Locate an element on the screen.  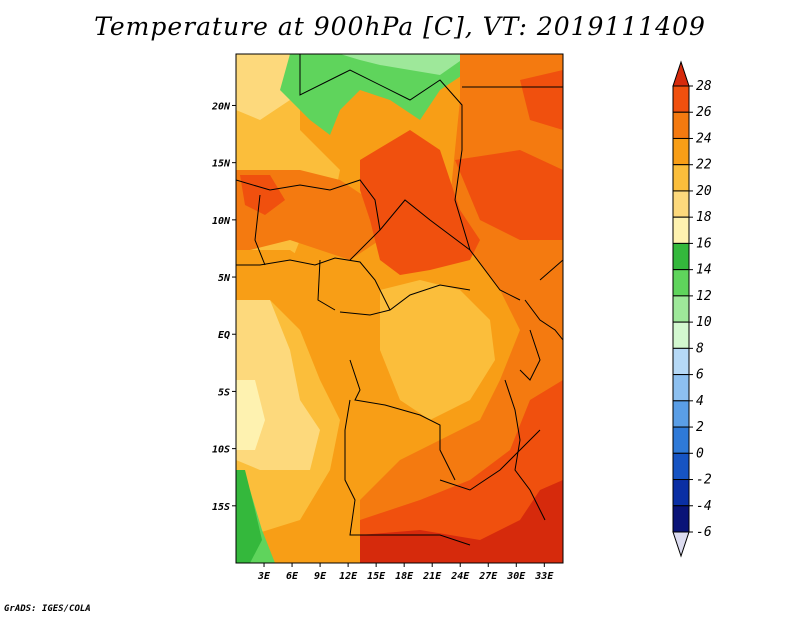
temperature-band-26d is located at coordinates (461, 471).